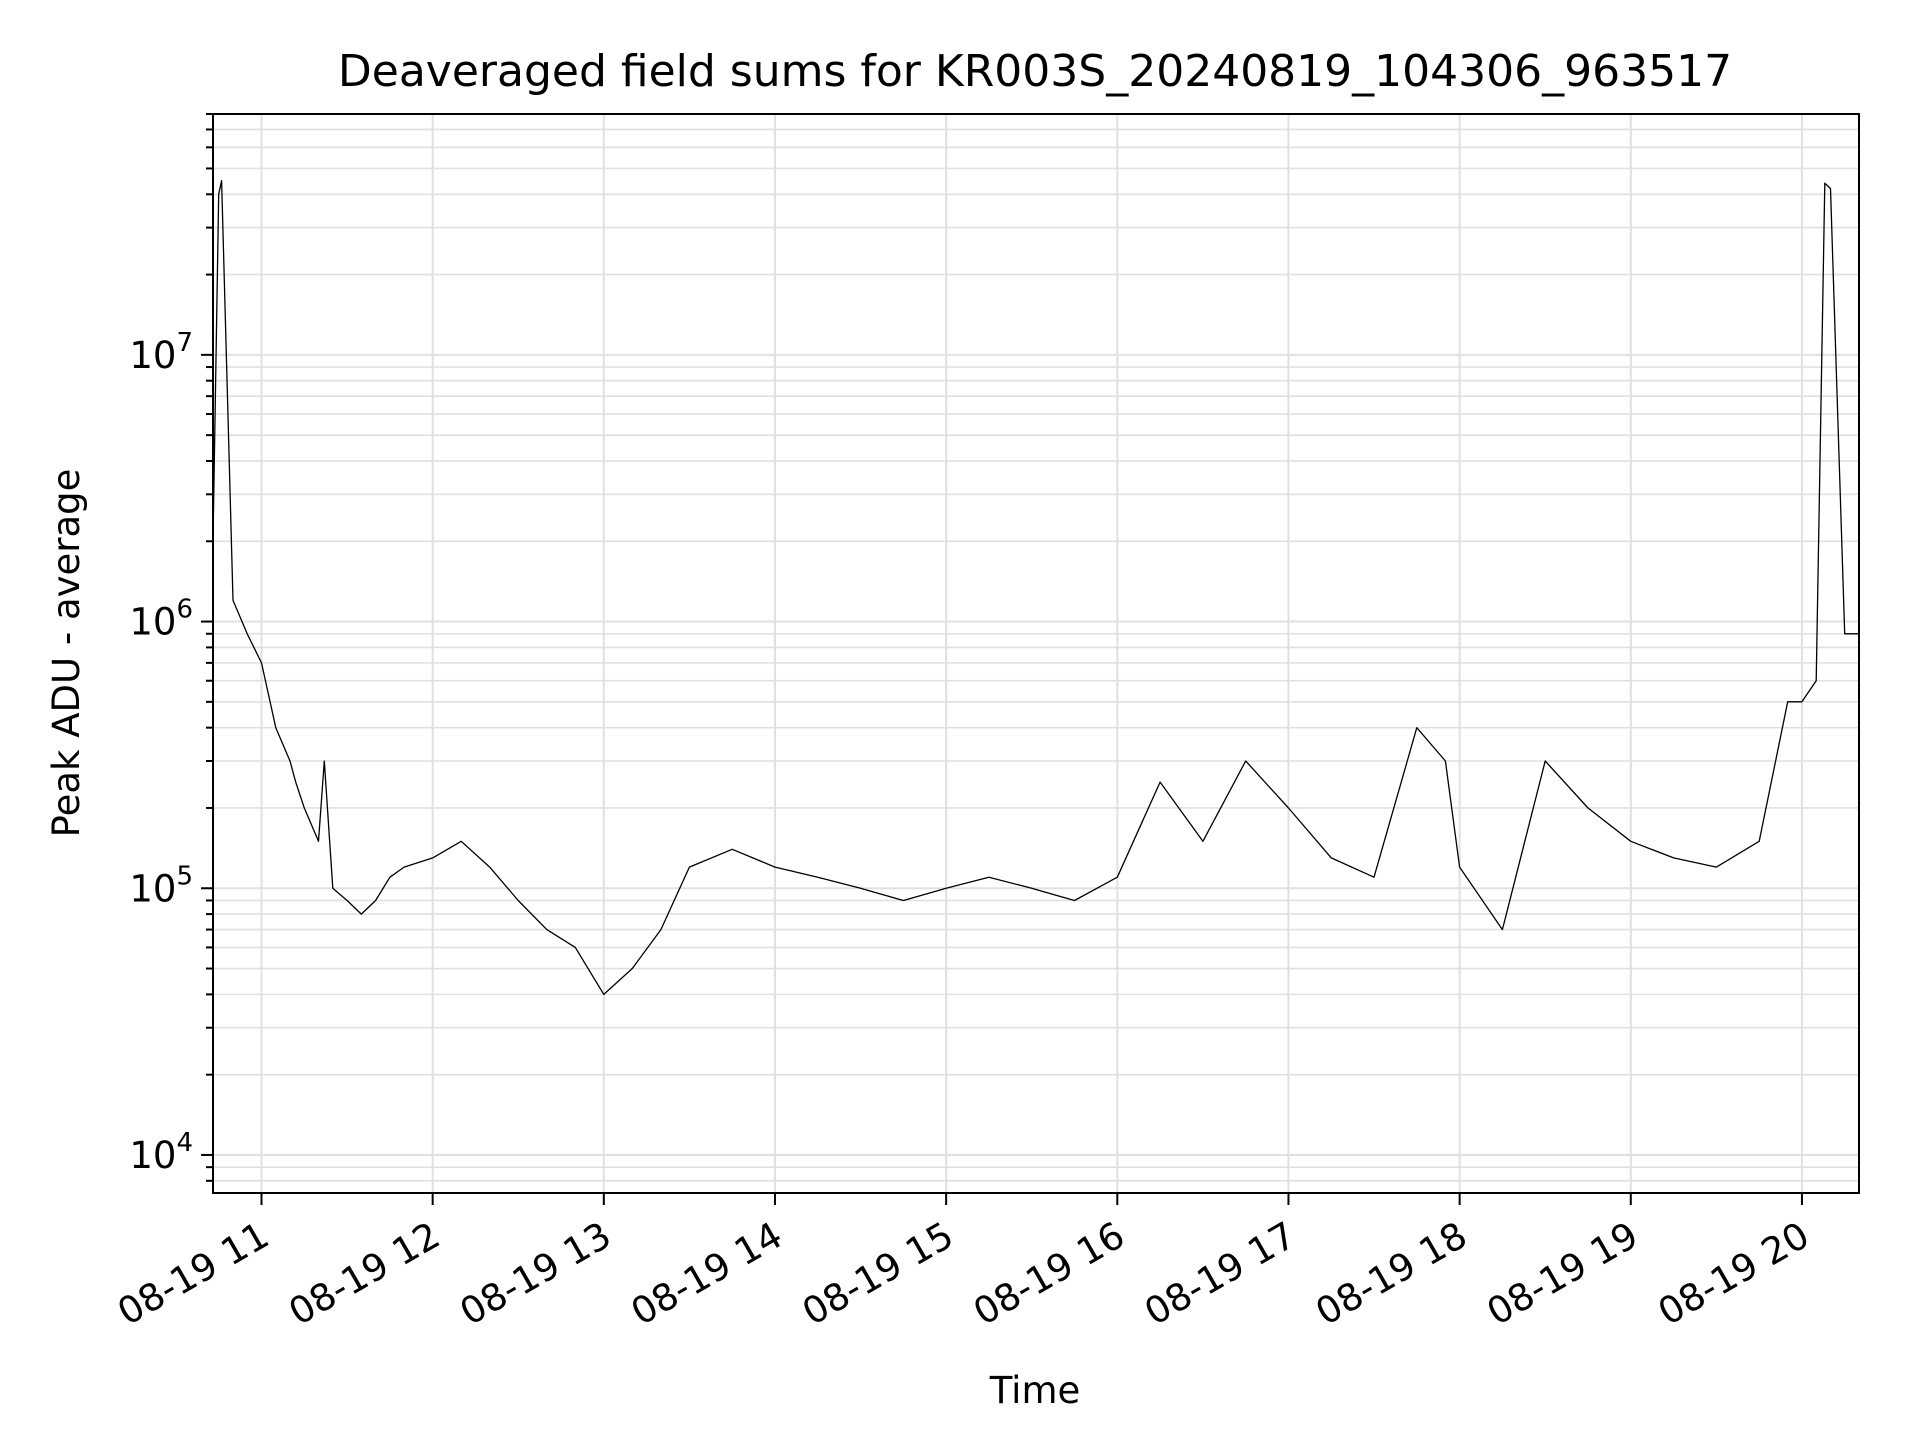  Describe the element at coordinates (1035, 1390) in the screenshot. I see `x-axis-label: Time` at that location.